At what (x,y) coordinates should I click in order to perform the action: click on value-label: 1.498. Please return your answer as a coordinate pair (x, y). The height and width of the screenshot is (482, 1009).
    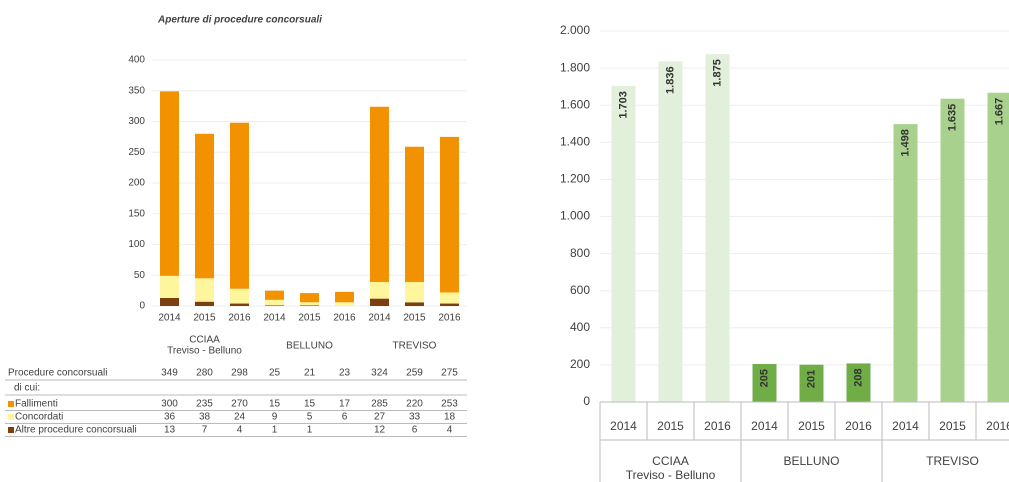
    Looking at the image, I should click on (905, 143).